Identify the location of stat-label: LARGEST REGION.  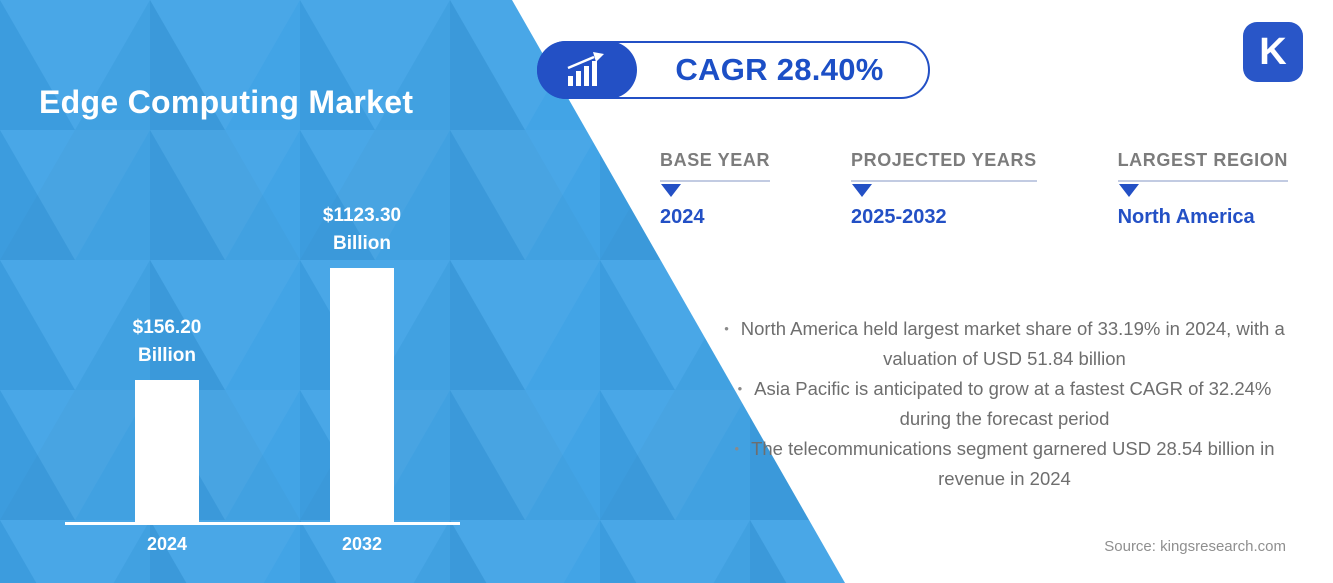
(1202, 160).